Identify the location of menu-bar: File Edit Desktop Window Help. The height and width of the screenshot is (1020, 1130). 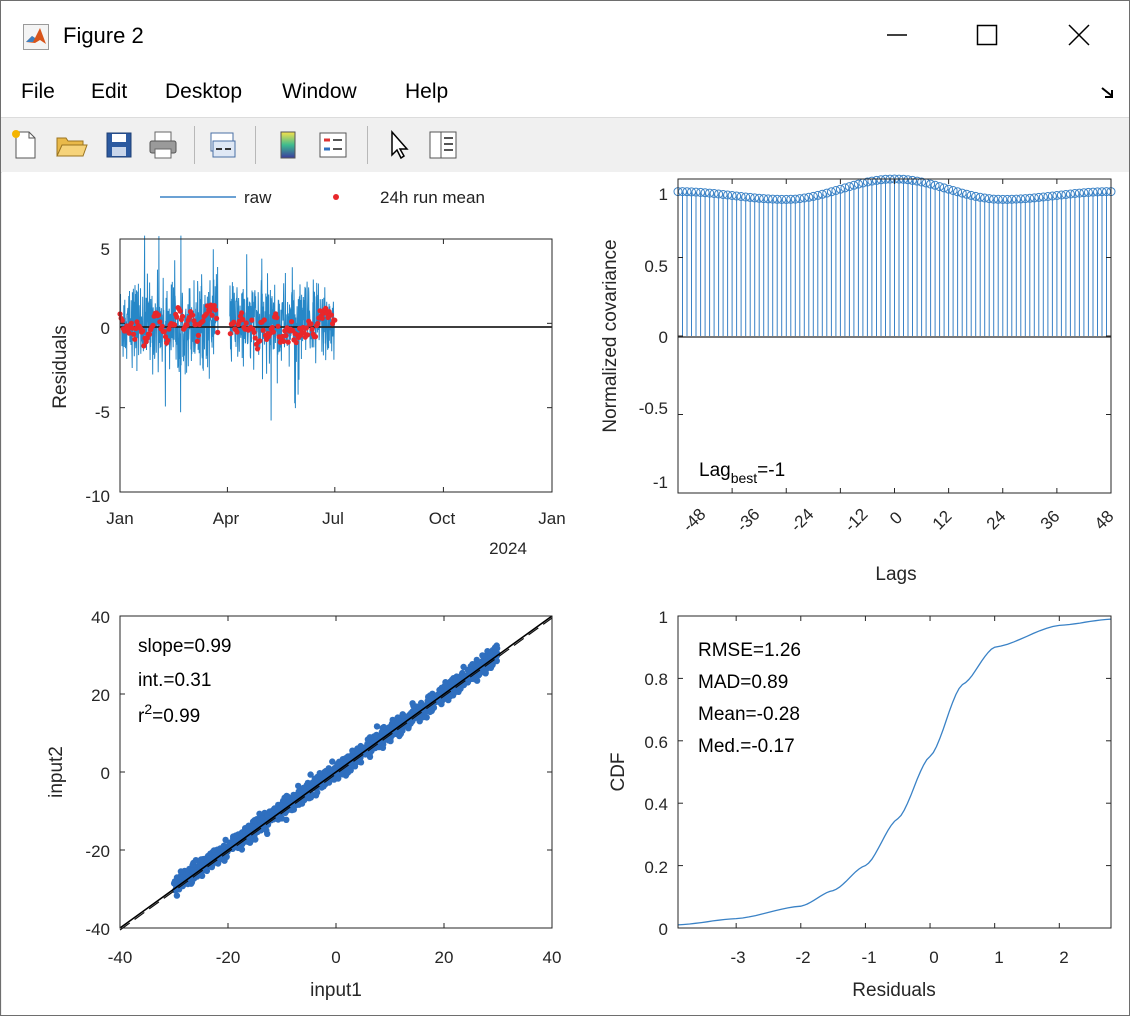
(565, 93).